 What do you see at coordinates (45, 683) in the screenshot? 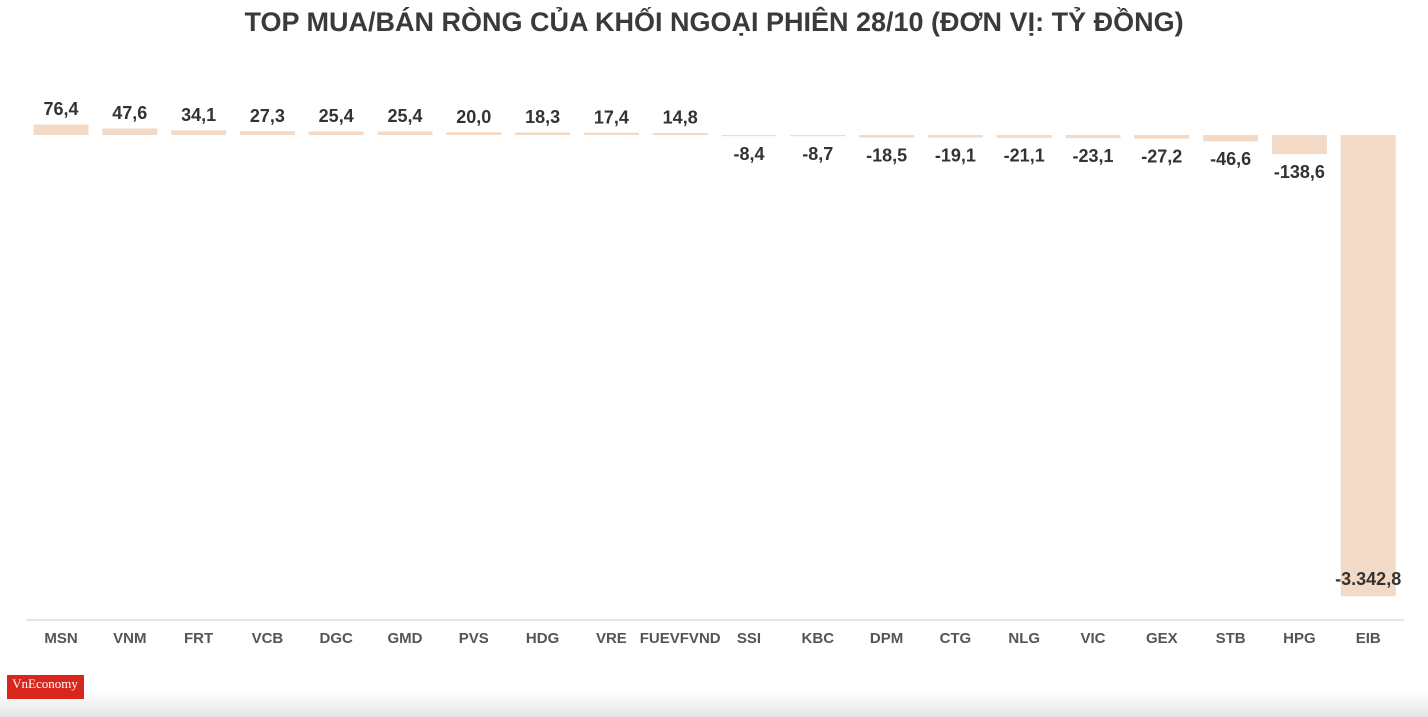
I see `logo: VnEconomy` at bounding box center [45, 683].